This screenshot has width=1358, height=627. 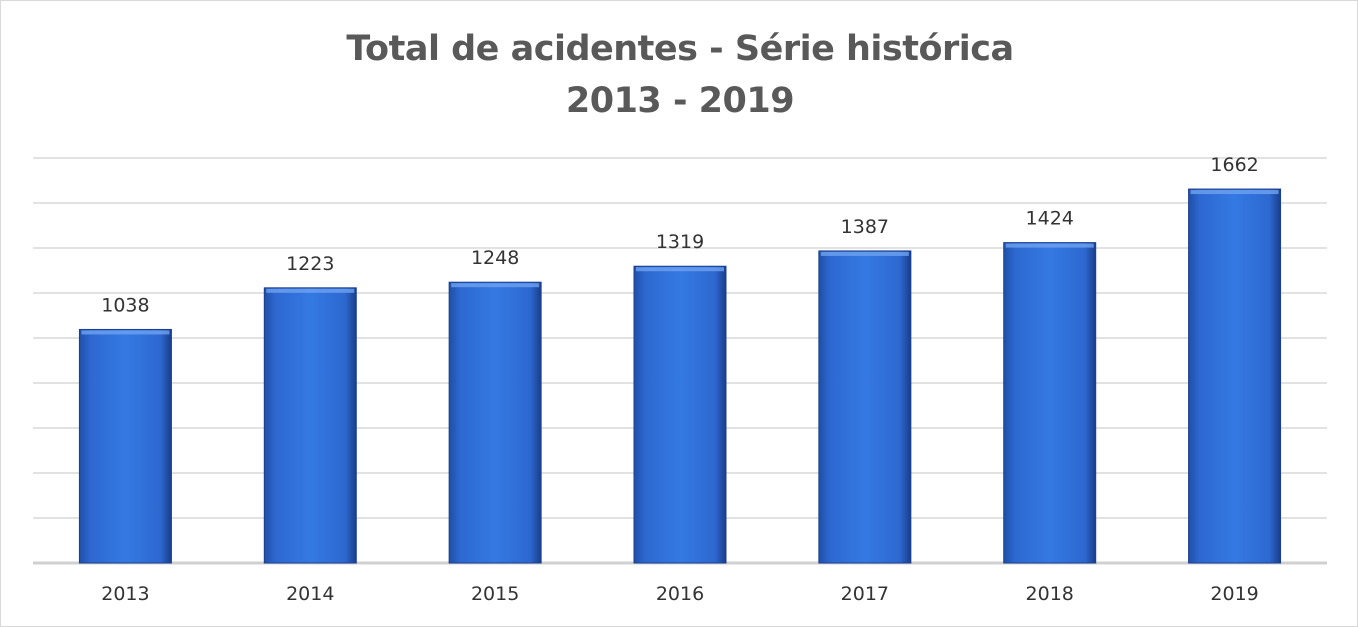 What do you see at coordinates (125, 594) in the screenshot?
I see `x-tick-label: 2013` at bounding box center [125, 594].